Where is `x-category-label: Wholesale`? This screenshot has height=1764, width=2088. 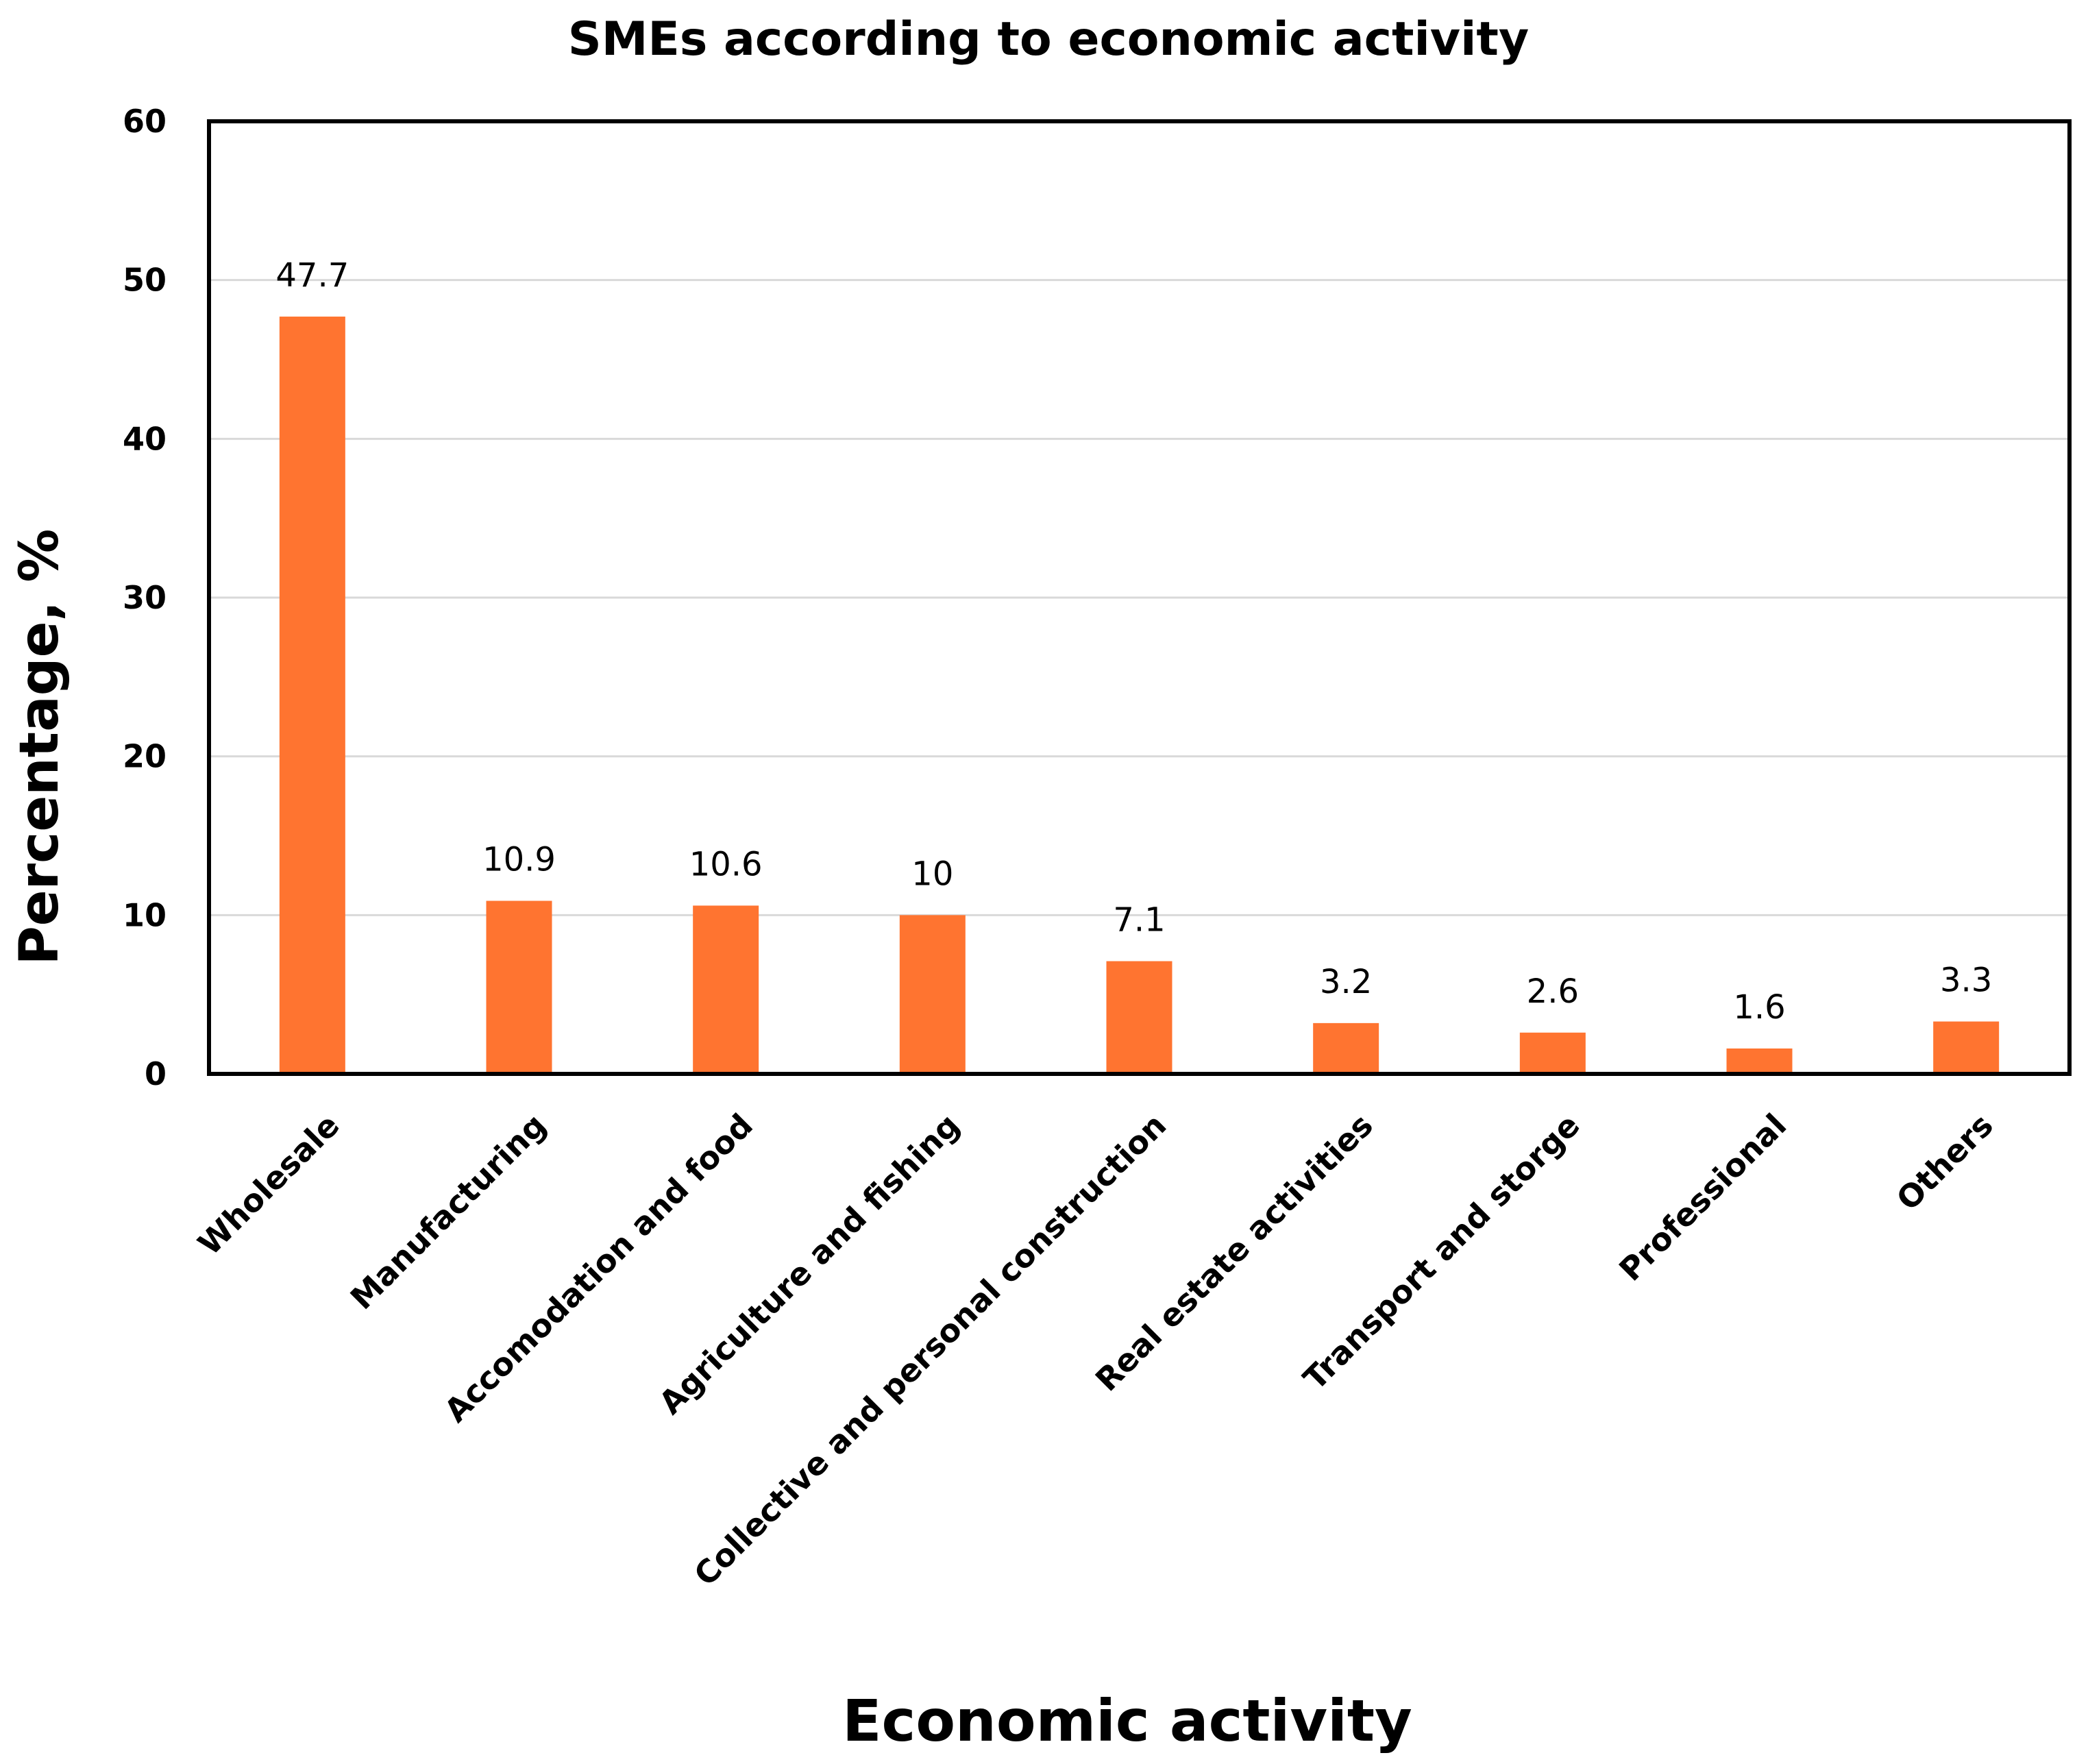
x-category-label: Wholesale is located at coordinates (268, 1184).